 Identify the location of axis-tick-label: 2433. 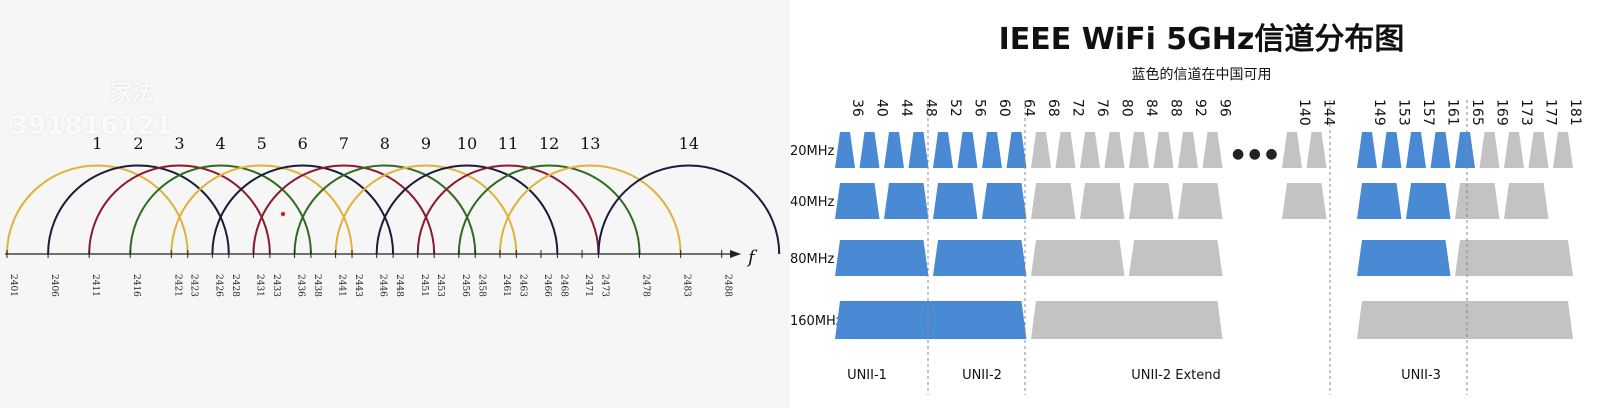
(276, 285).